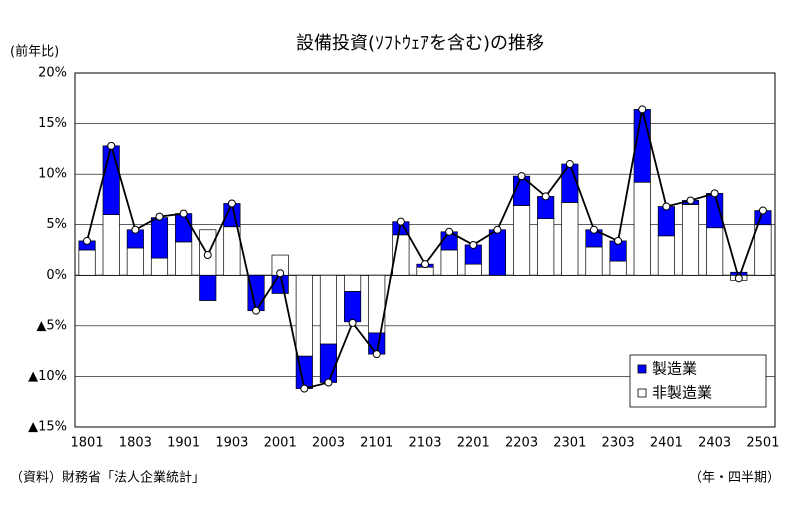 The height and width of the screenshot is (513, 794). What do you see at coordinates (52, 123) in the screenshot?
I see `y-tick-label: 15%` at bounding box center [52, 123].